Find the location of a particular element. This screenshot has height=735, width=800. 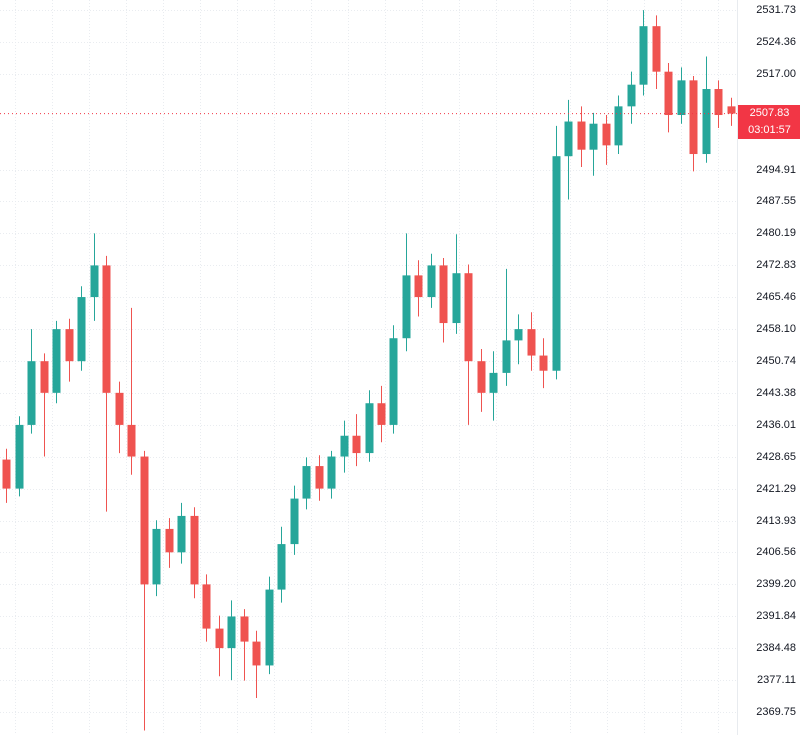

price-axis-label: 2465.46 is located at coordinates (776, 297).